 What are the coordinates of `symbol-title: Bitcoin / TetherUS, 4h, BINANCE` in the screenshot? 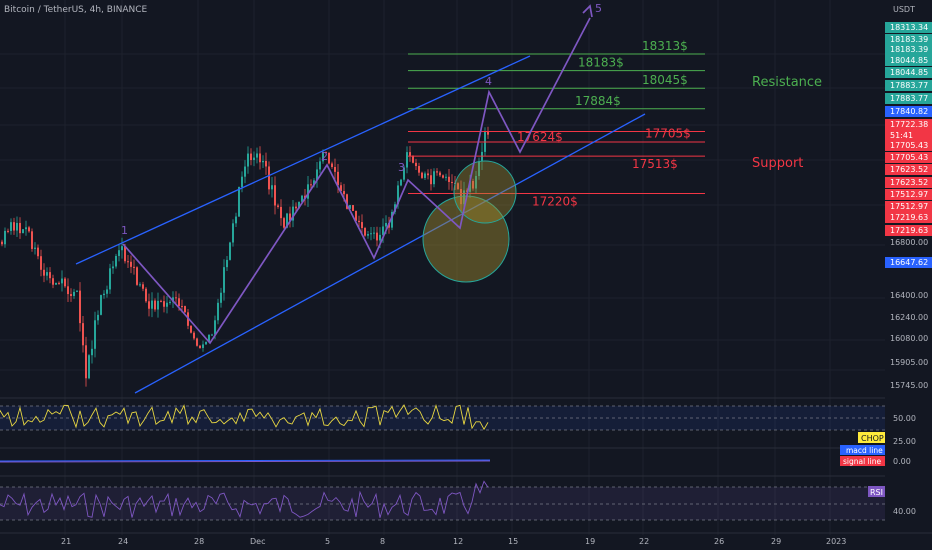 It's located at (76, 10).